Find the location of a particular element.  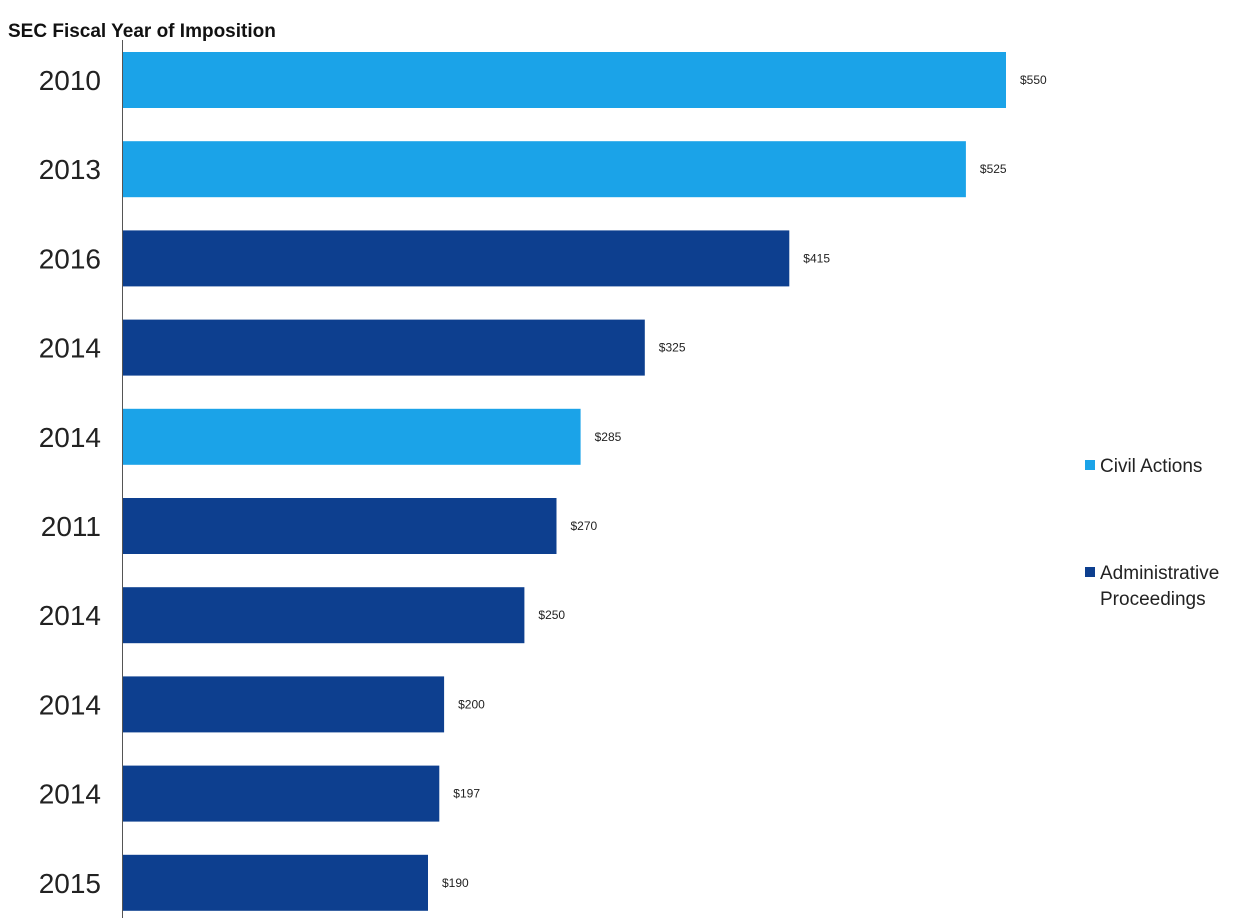

category-label: 2013 is located at coordinates (70, 169).